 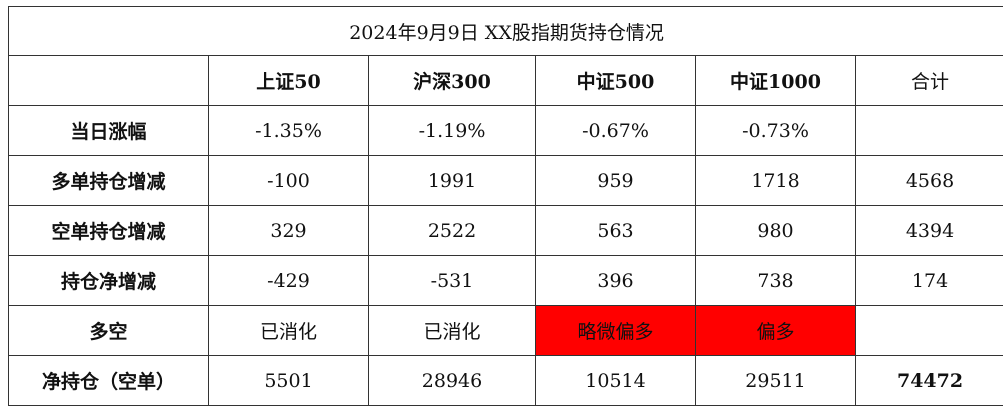 I want to click on header-cell-zz500: 中证500, so click(x=615, y=80).